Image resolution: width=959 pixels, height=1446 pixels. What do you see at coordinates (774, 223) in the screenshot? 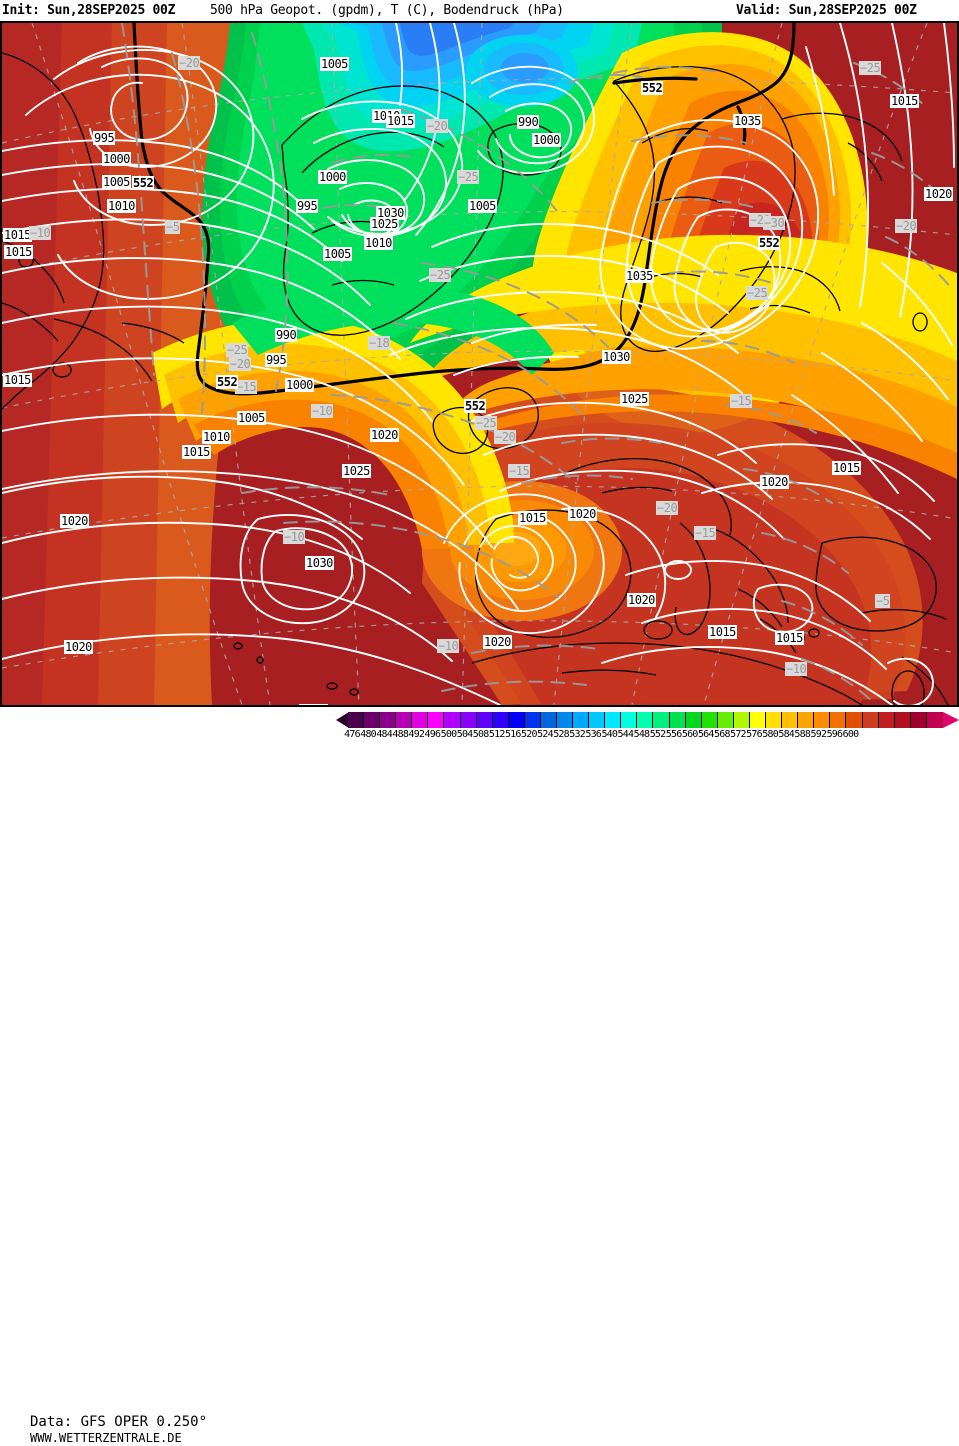
I see `temperature-contour-label: −30` at bounding box center [774, 223].